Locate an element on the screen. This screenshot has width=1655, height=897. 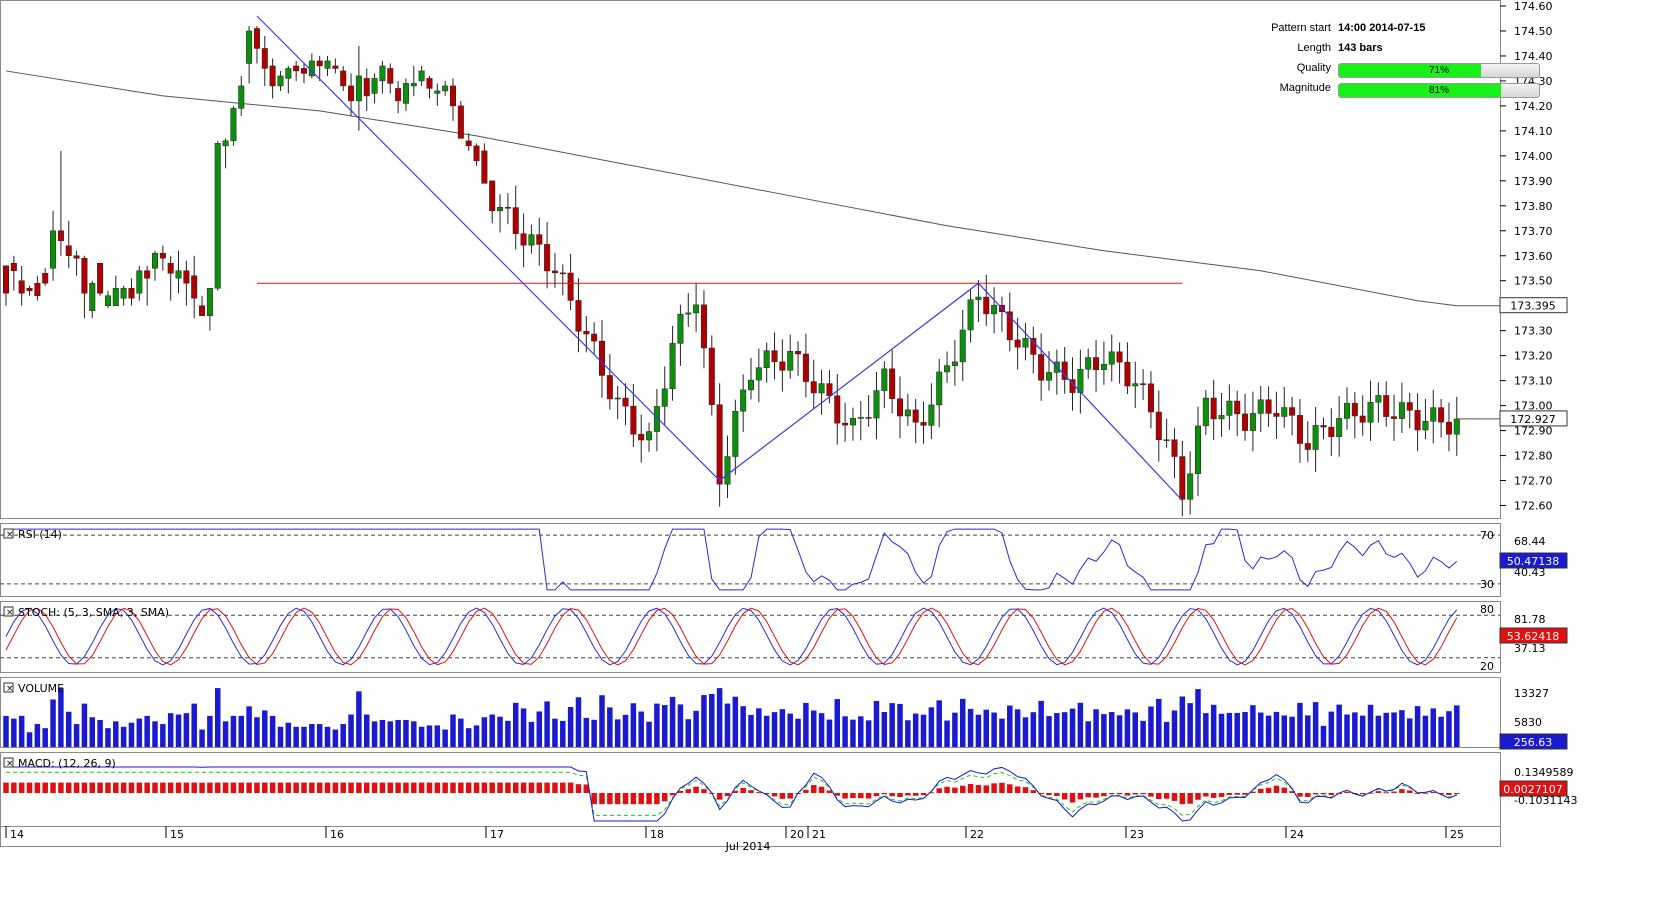
ma-value-label: 173.395 is located at coordinates (1533, 306).